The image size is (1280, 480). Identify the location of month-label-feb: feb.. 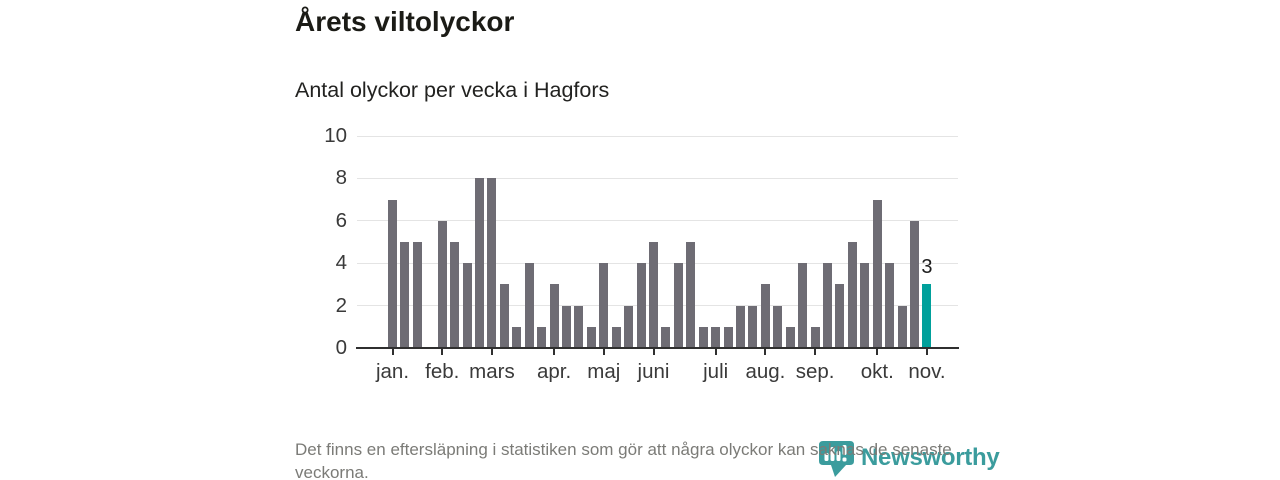
(442, 371).